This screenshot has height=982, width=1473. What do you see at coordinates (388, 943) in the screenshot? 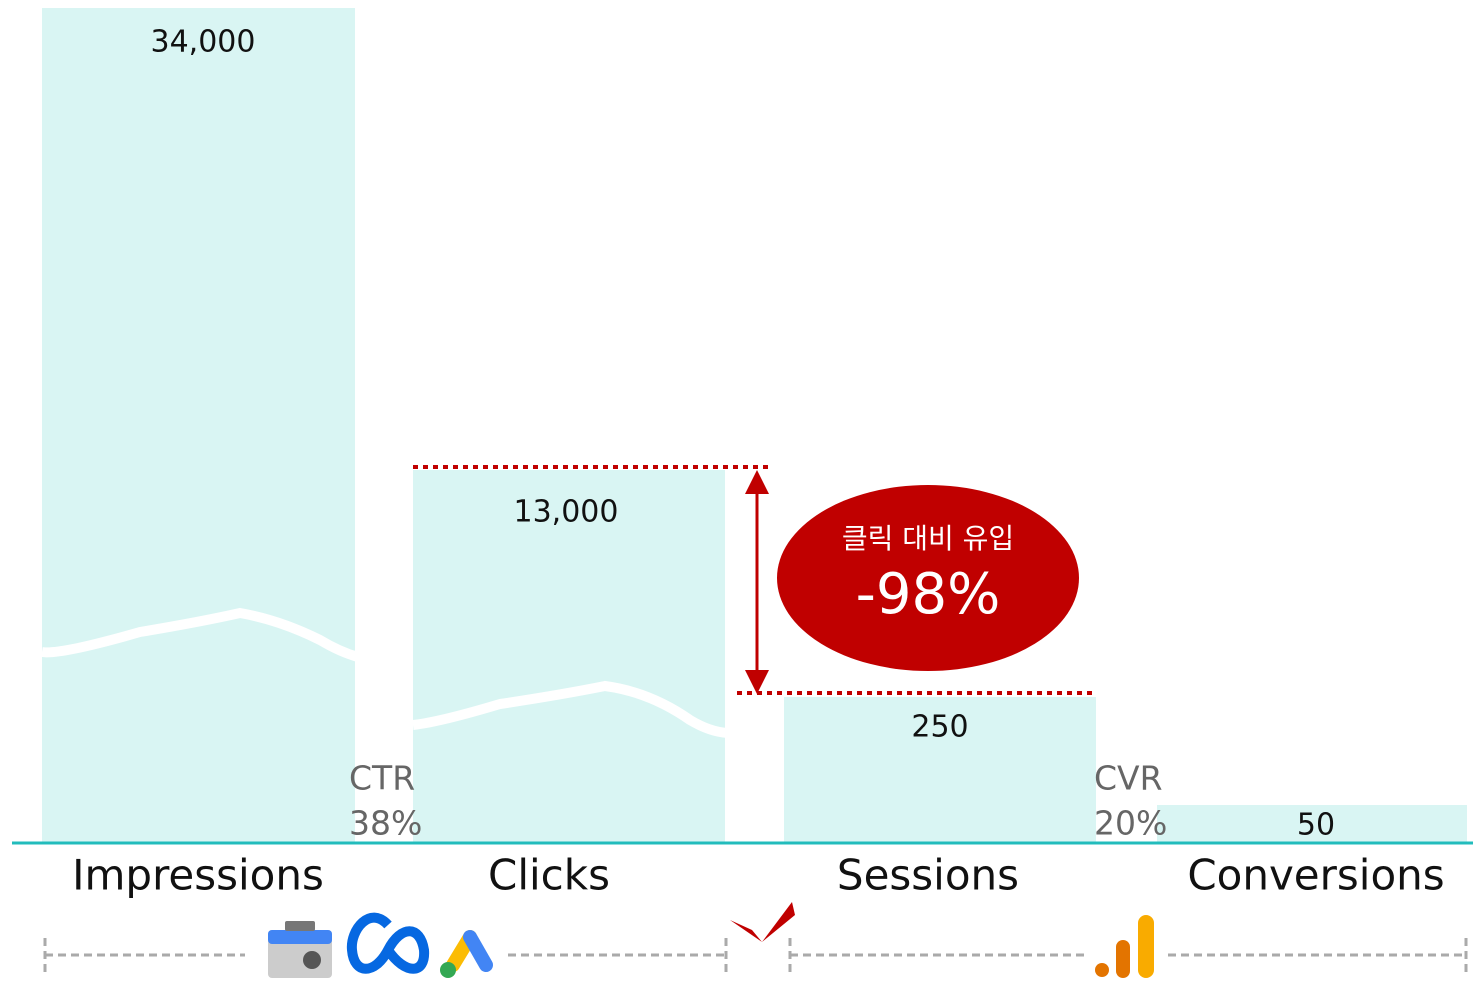
I see `meta-icon` at bounding box center [388, 943].